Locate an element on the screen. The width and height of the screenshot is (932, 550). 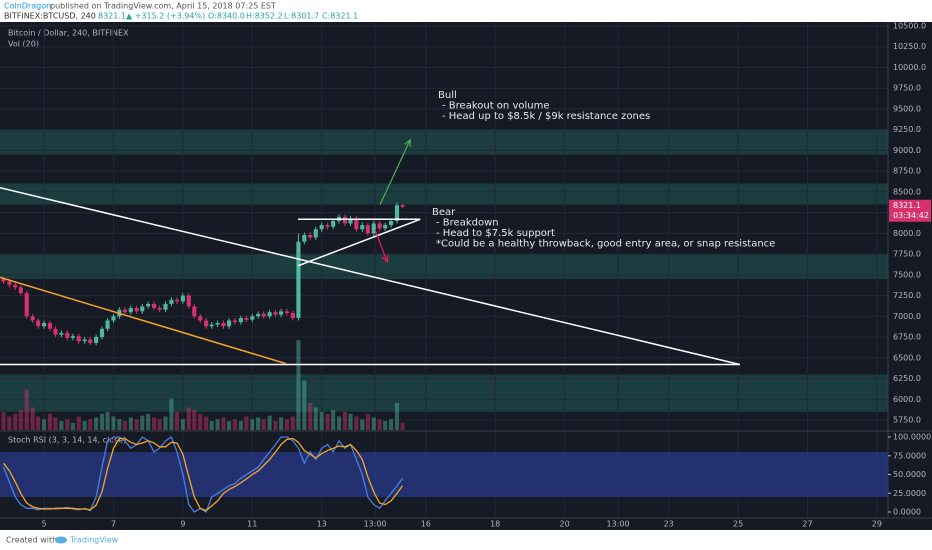
instrument: Bitcoin / Dollar, 240, BITFINEX is located at coordinates (68, 33).